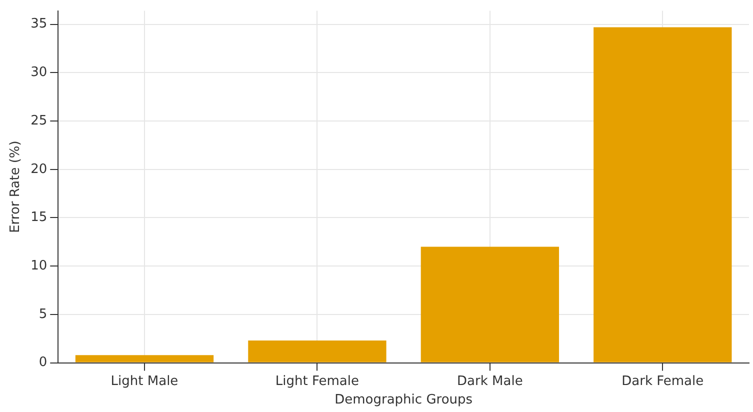 The width and height of the screenshot is (753, 412). What do you see at coordinates (403, 400) in the screenshot?
I see `x-axis-title: Demographic Groups` at bounding box center [403, 400].